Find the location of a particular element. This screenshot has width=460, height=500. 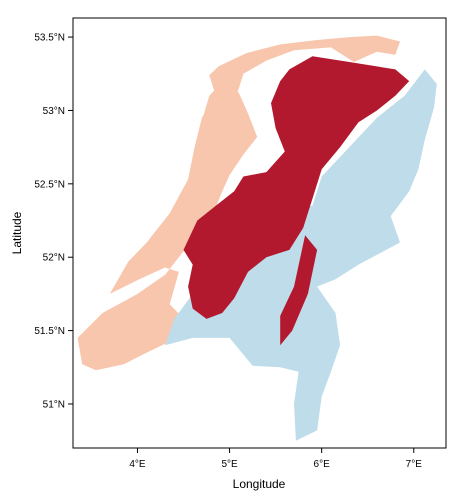

y-tick-label: 52.5°N is located at coordinates (49, 184).